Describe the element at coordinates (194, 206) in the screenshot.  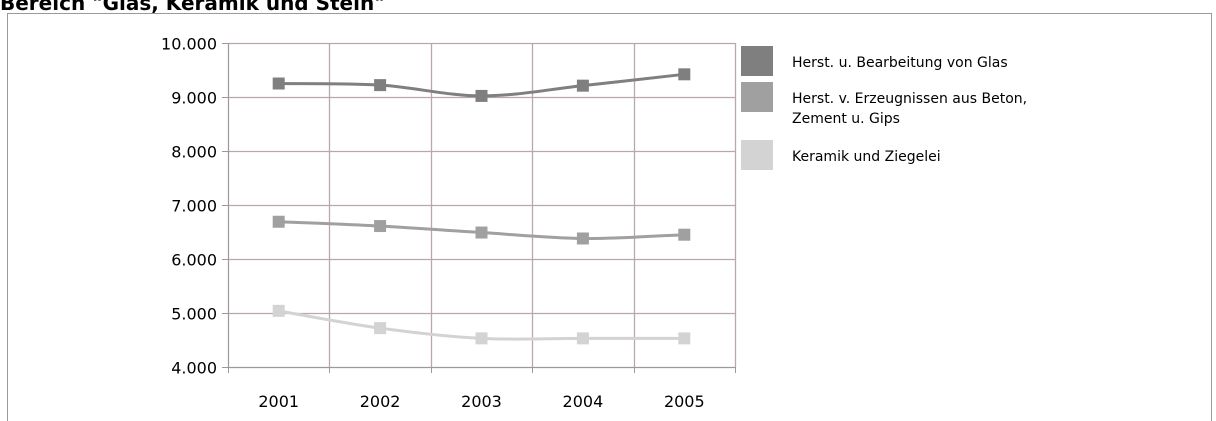
I see `y-tick-label: 7.000` at that location.